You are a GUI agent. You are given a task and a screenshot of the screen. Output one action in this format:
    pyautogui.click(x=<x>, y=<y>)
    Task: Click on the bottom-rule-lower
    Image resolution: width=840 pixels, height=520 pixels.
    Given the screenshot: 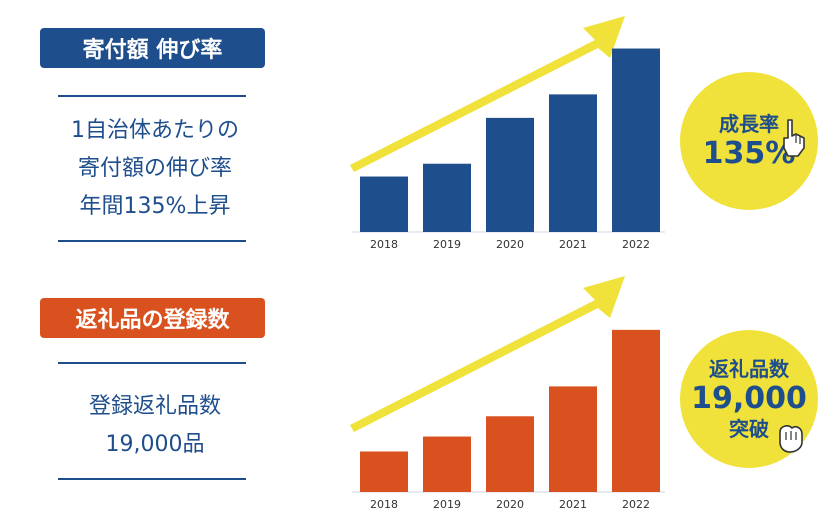 What is the action you would take?
    pyautogui.click(x=152, y=479)
    